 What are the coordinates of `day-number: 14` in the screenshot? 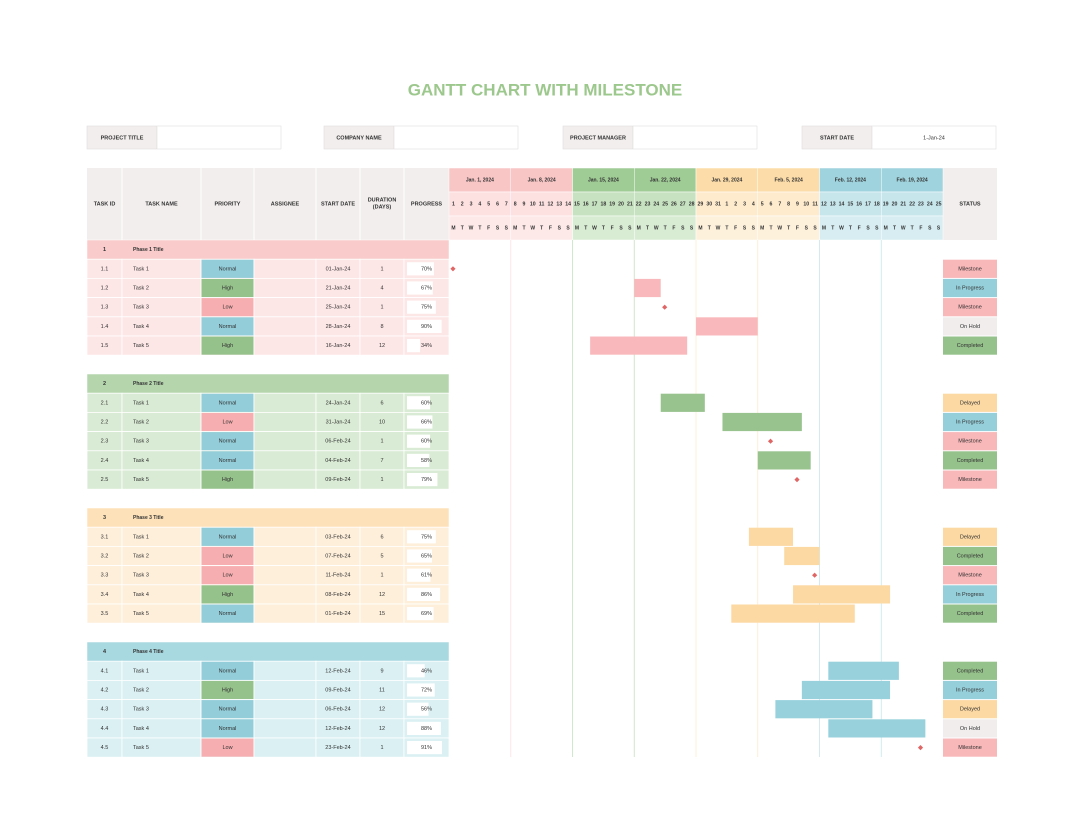 It's located at (568, 204).